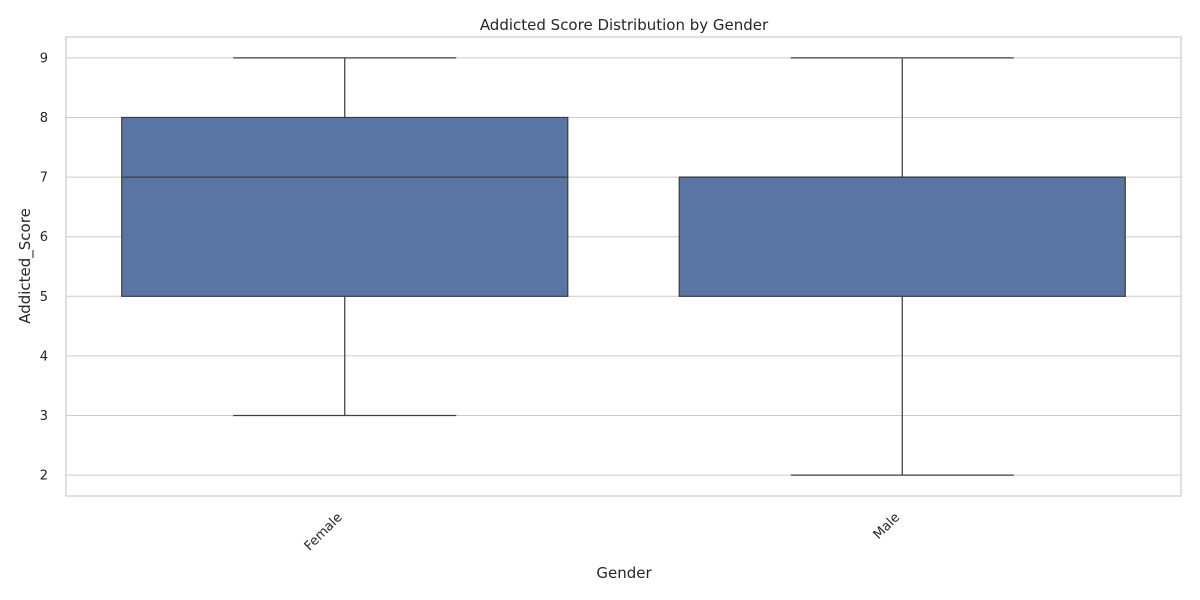 The height and width of the screenshot is (600, 1200). I want to click on x-tick-label-female: Female, so click(324, 532).